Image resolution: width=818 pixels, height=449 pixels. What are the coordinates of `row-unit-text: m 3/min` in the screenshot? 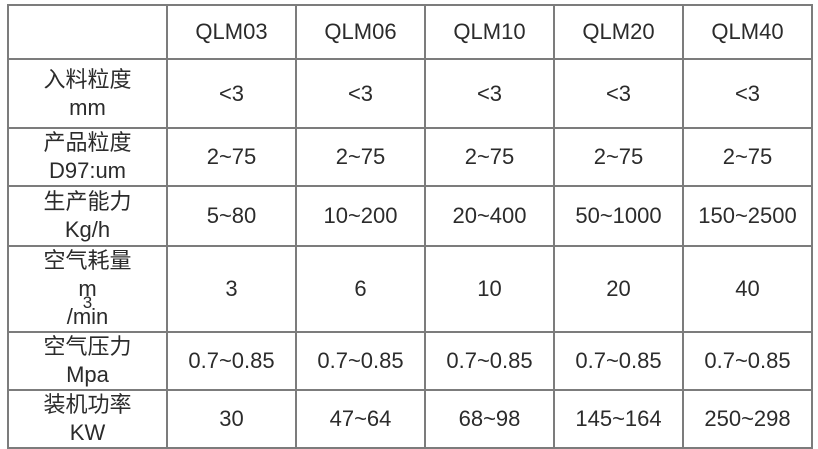 It's located at (87, 302).